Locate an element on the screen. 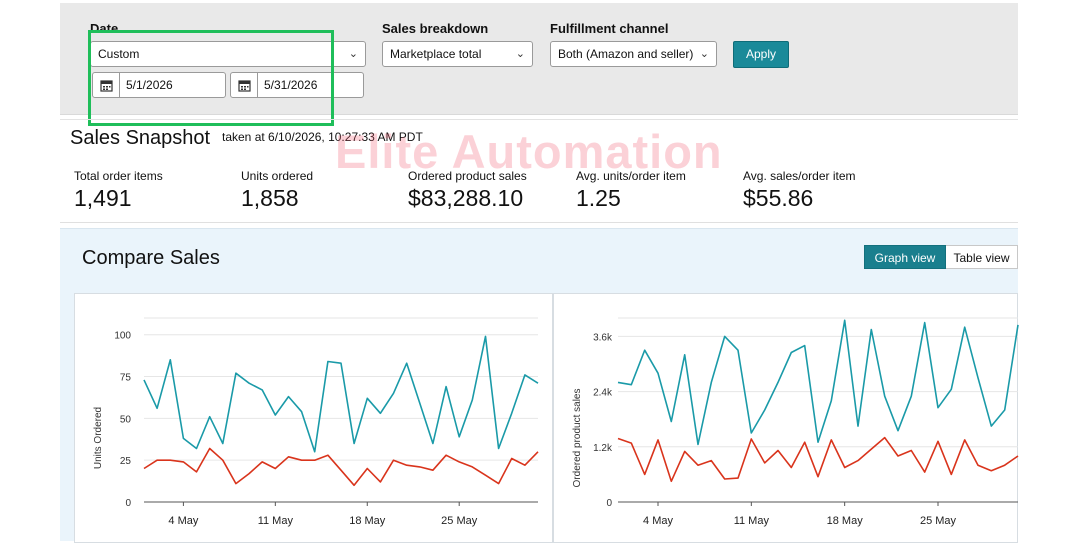 The image size is (1078, 544). start-date-field: 5/1/2026 is located at coordinates (159, 85).